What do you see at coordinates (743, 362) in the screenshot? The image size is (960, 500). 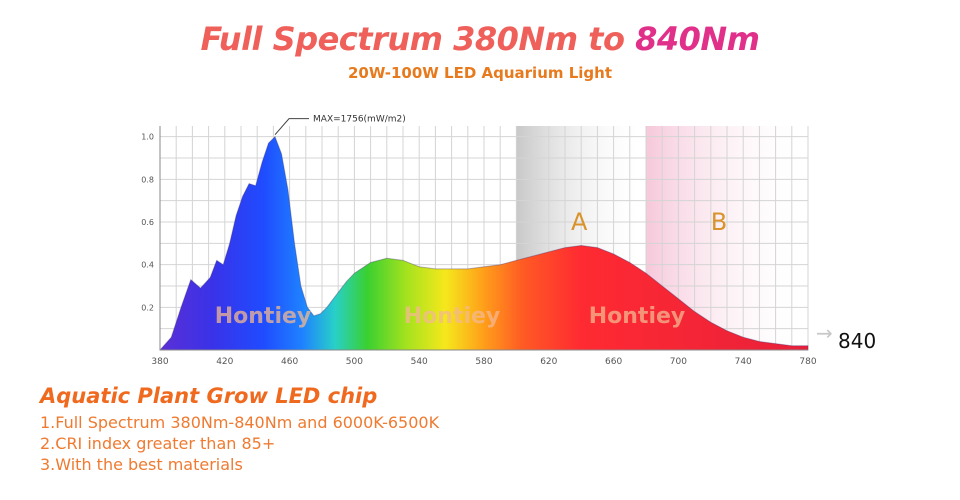 I see `x-tick-label: 740` at bounding box center [743, 362].